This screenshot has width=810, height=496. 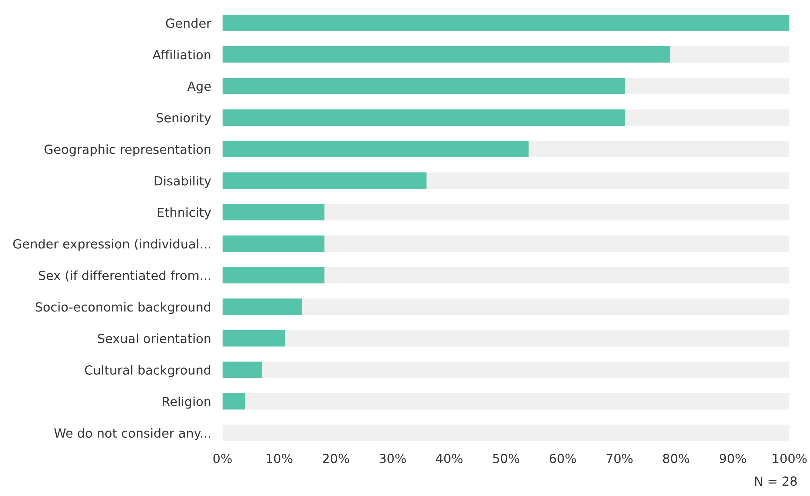 I want to click on y-tick-label: Seniority, so click(x=184, y=119).